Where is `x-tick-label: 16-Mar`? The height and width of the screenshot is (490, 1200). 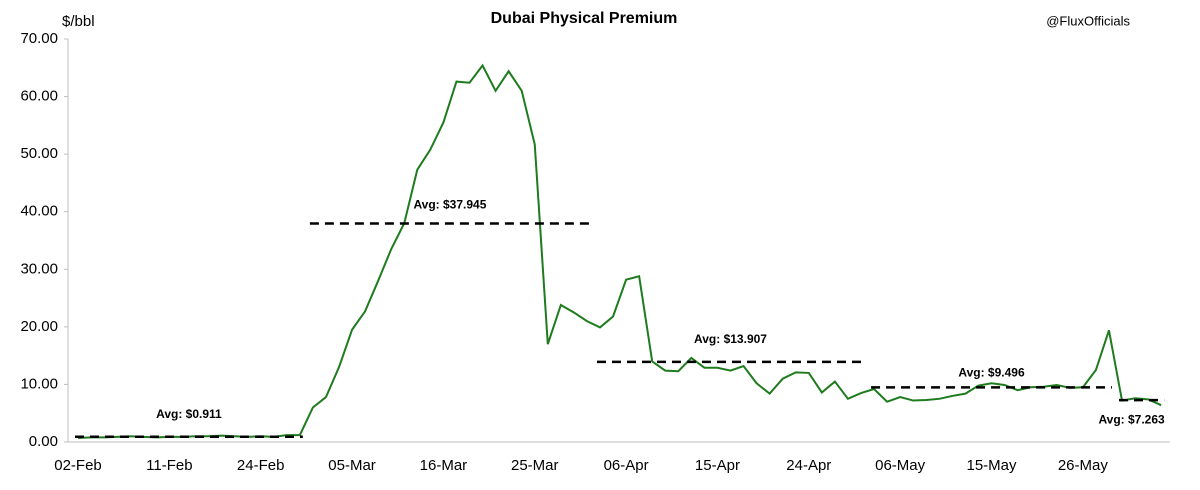 x-tick-label: 16-Mar is located at coordinates (444, 465).